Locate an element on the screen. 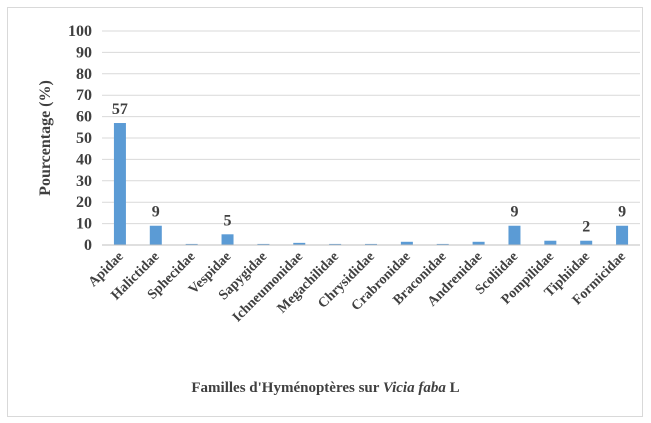 The width and height of the screenshot is (651, 423). bar-megachilidae is located at coordinates (335, 244).